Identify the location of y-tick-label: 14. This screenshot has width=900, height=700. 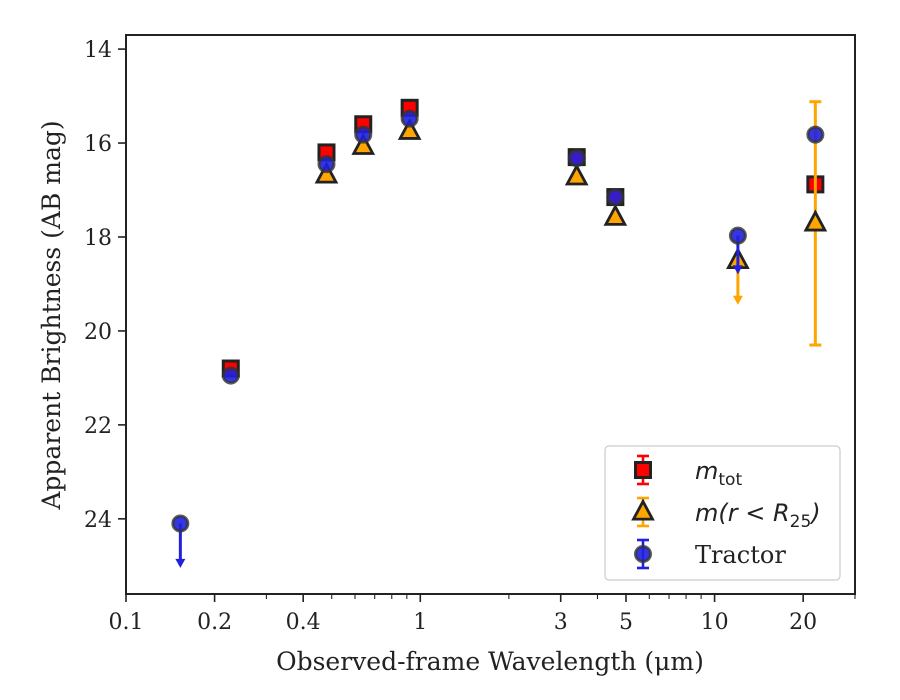
(98, 50).